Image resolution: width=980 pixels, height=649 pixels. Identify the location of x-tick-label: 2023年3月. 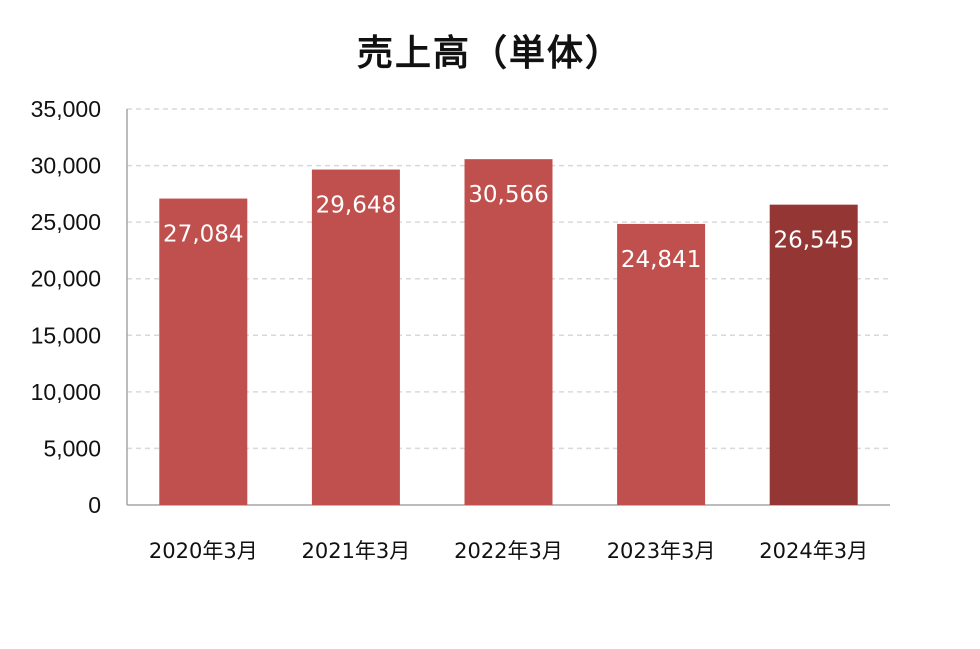
(661, 551).